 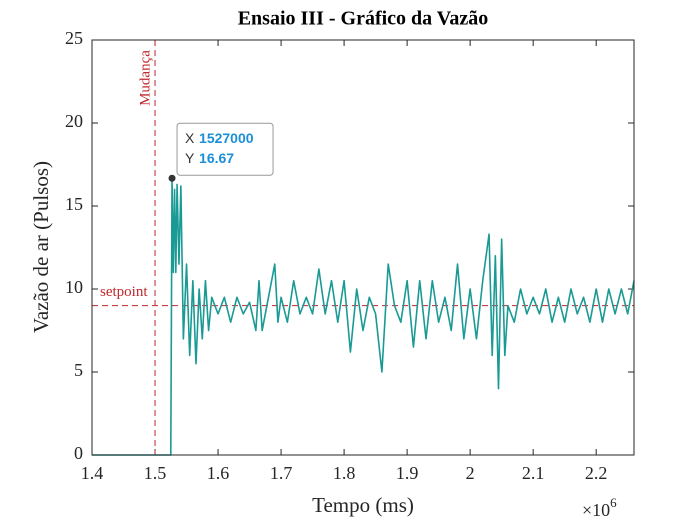 What do you see at coordinates (78, 453) in the screenshot?
I see `y-tick-label: 0` at bounding box center [78, 453].